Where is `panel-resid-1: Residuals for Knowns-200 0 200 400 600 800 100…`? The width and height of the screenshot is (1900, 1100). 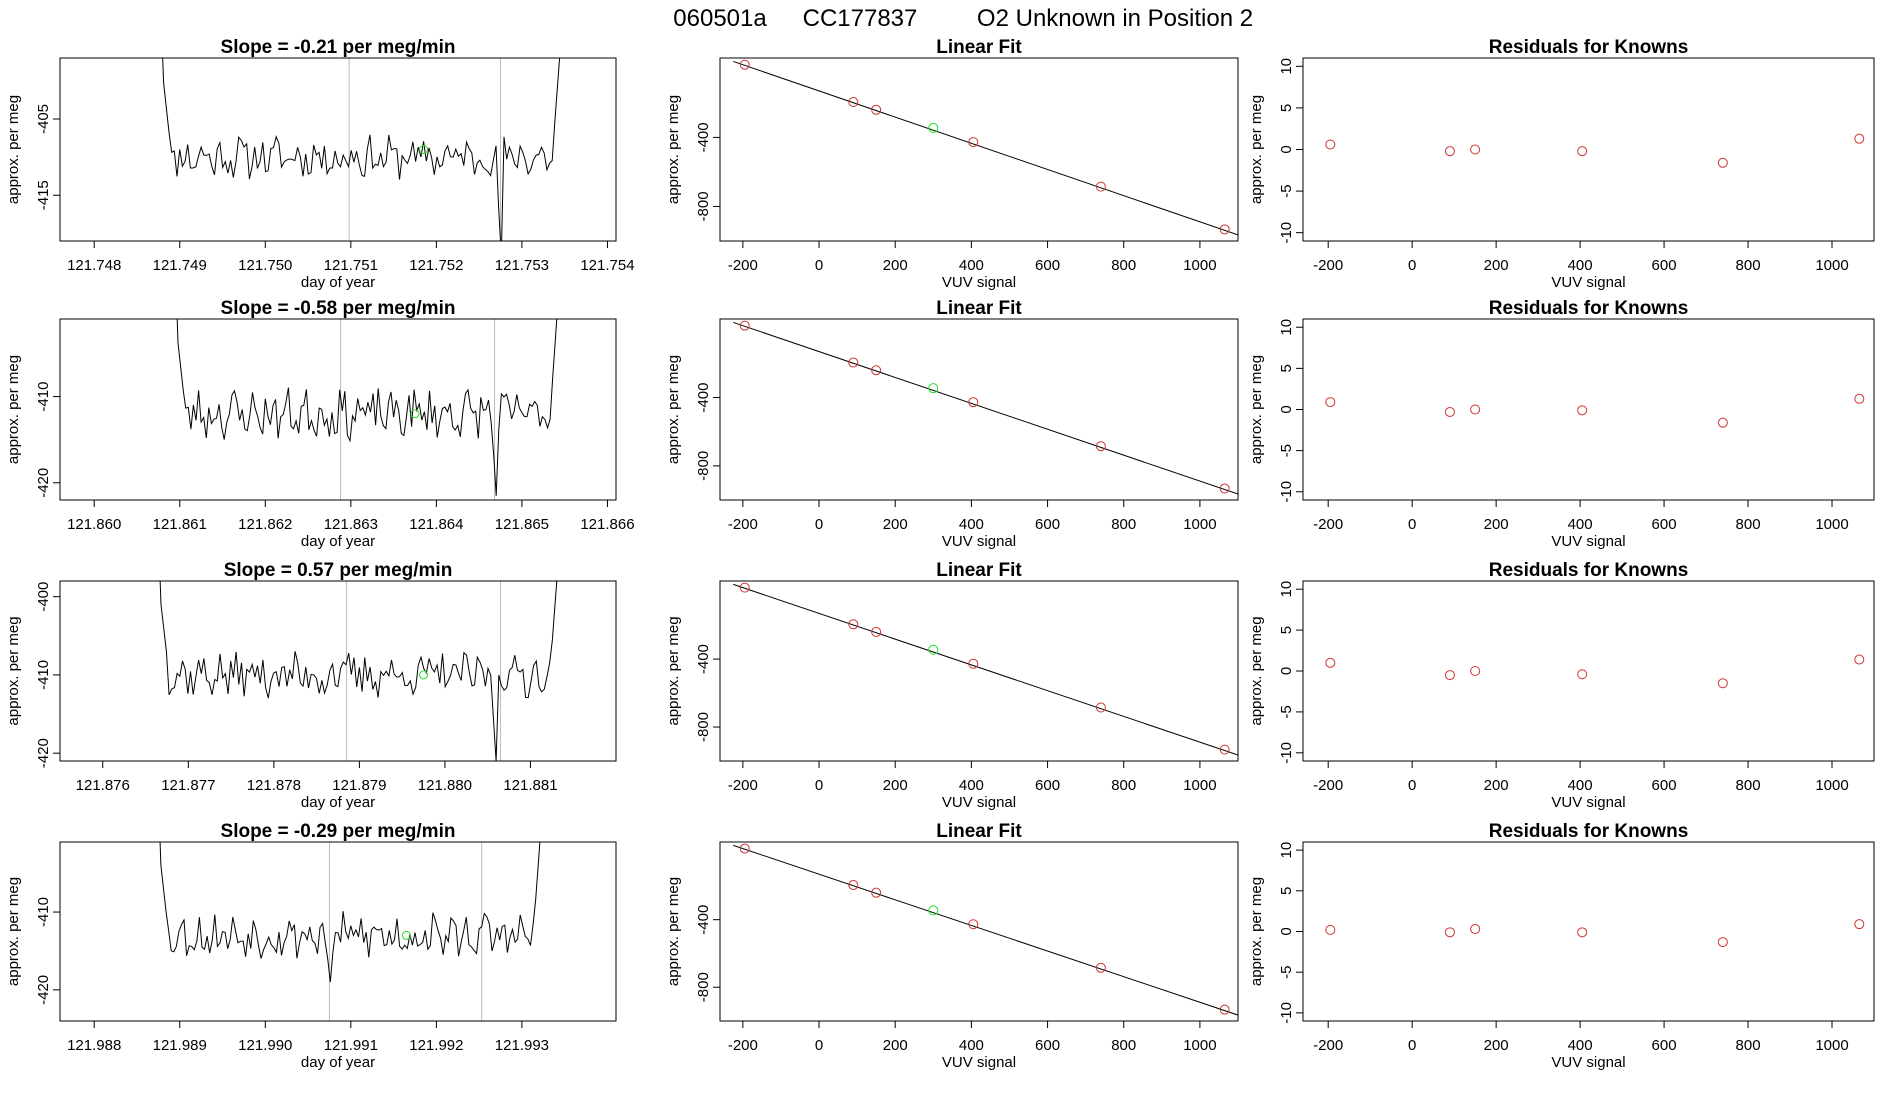
panel-resid-1: Residuals for Knowns-200 0 200 400 600 800 100… is located at coordinates (1561, 164).